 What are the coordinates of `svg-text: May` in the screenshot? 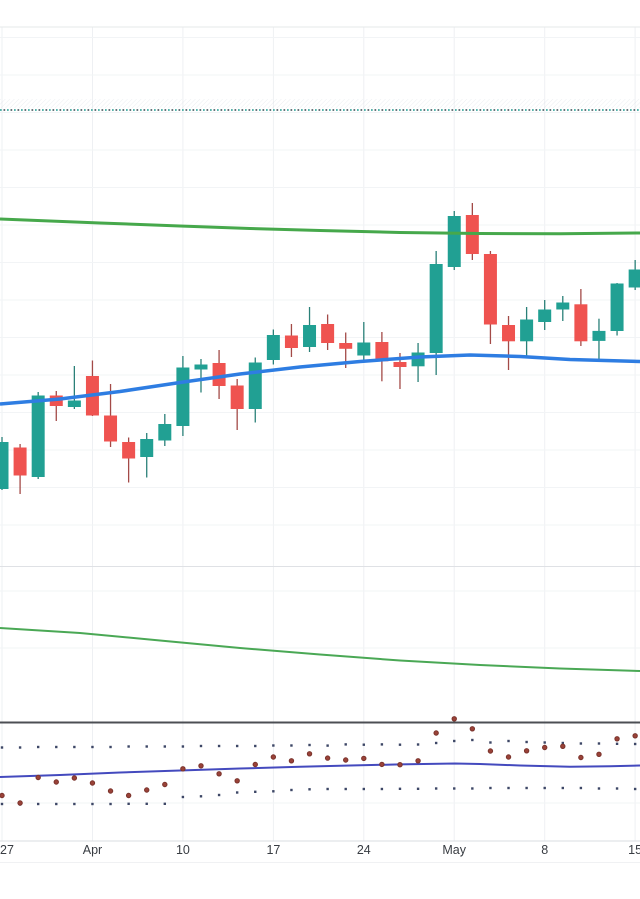 It's located at (454, 850).